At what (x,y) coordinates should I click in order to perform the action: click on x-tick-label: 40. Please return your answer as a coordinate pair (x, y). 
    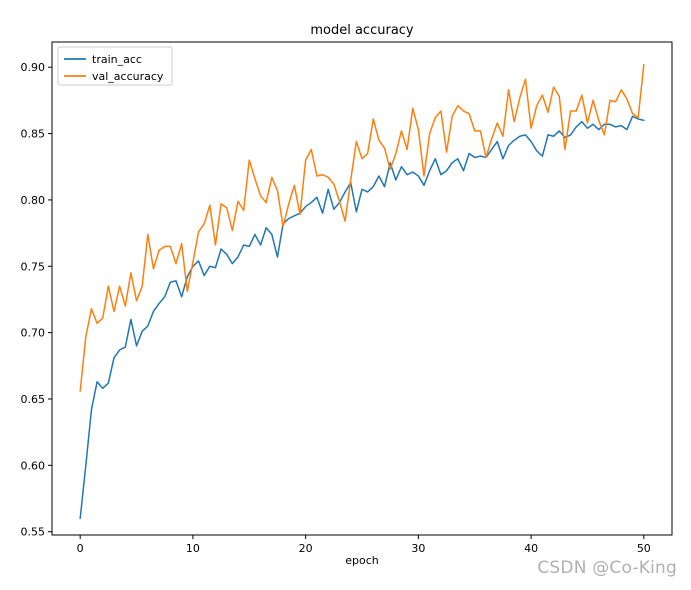
    Looking at the image, I should click on (531, 548).